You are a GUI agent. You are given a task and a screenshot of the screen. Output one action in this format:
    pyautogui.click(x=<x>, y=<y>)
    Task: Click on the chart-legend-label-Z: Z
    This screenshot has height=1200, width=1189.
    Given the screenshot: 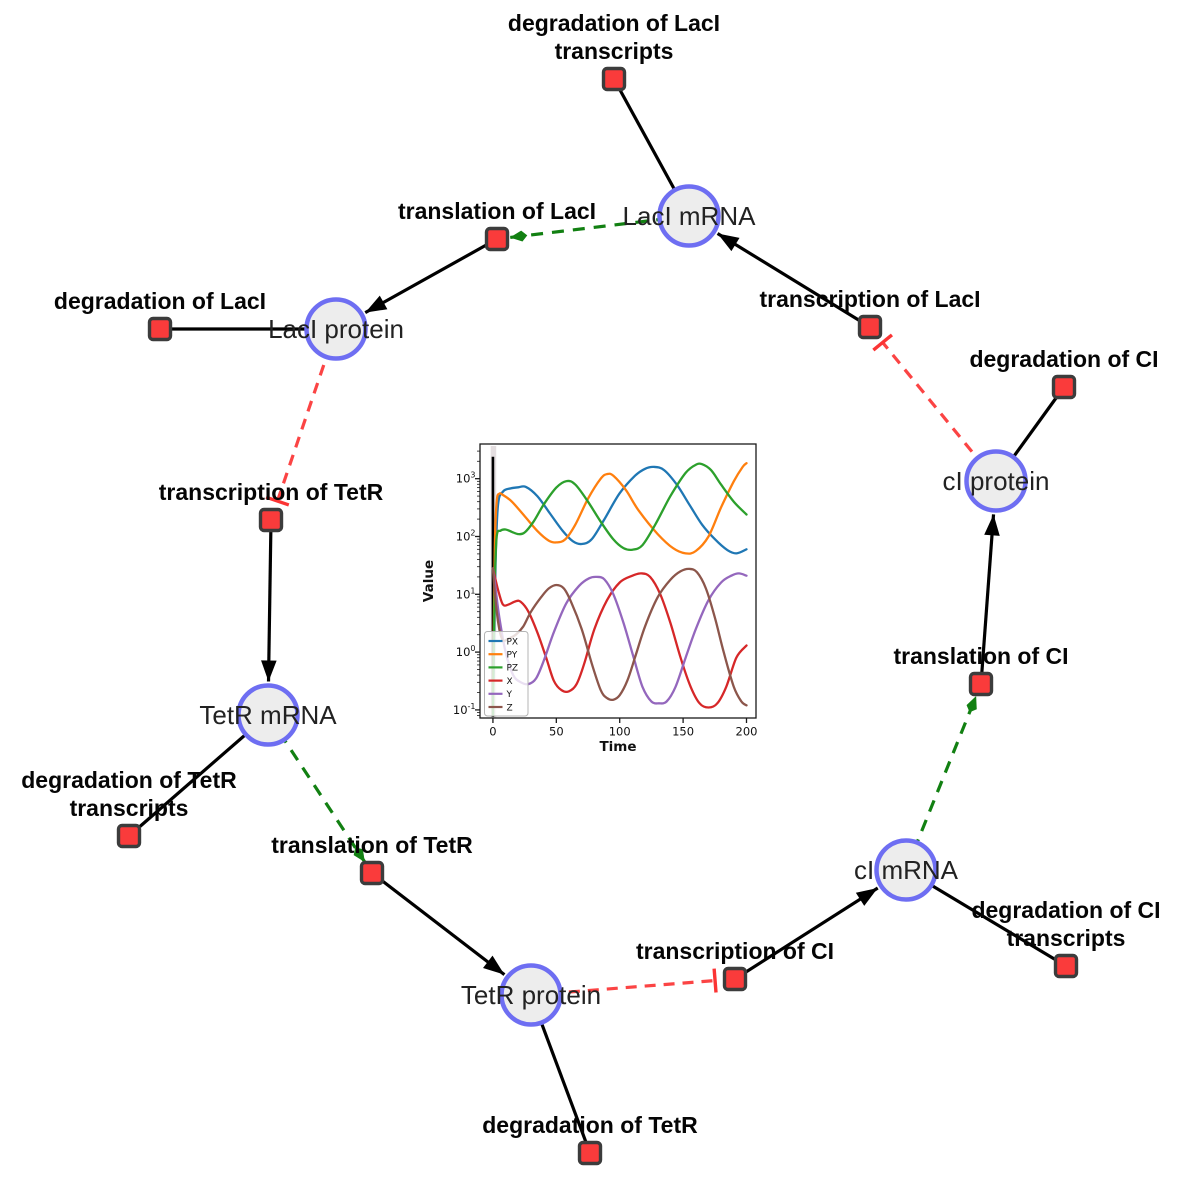 What is the action you would take?
    pyautogui.click(x=510, y=708)
    